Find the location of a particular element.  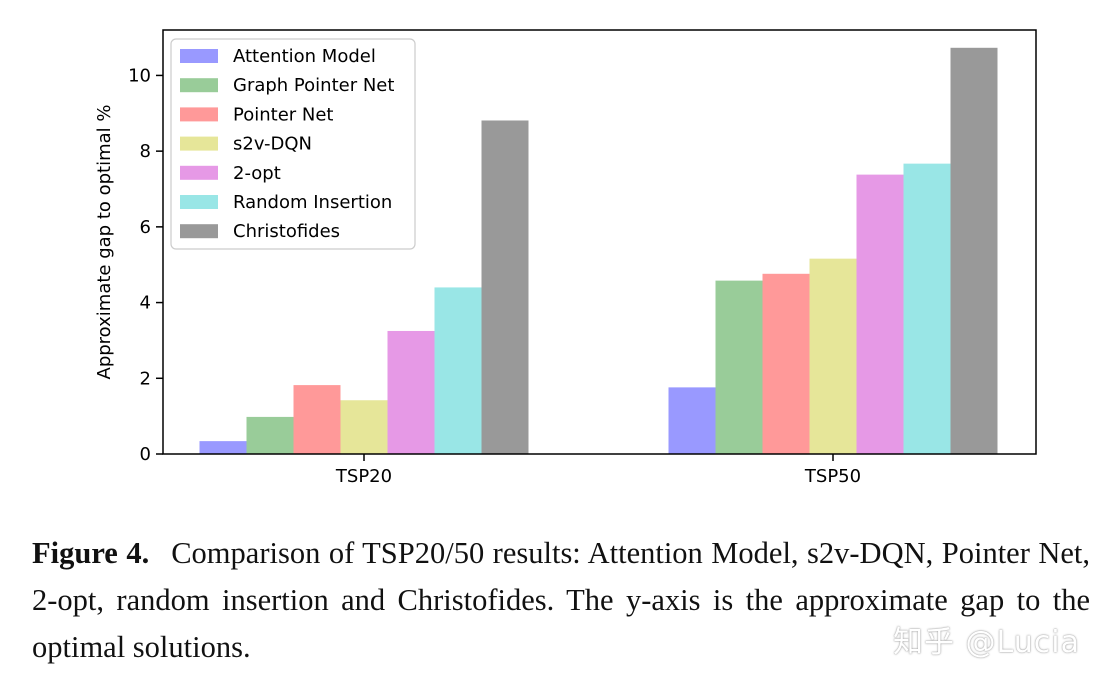

y-axis: 0 2 4 6 8 10 is located at coordinates (145, 265).